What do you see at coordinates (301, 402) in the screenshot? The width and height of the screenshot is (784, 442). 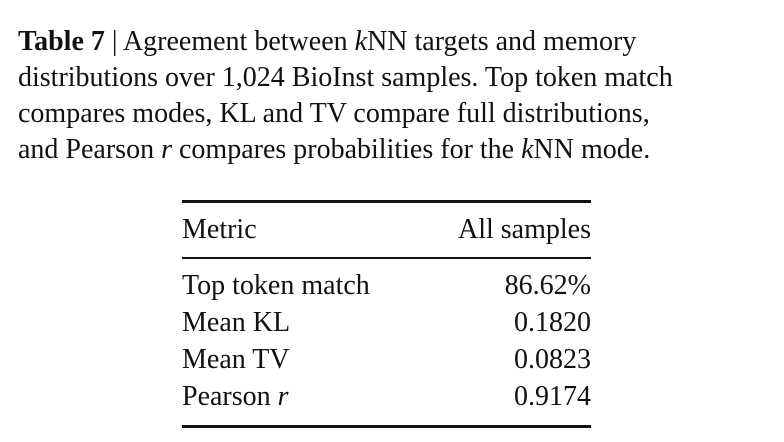 I see `metric-cell: Pearson r` at bounding box center [301, 402].